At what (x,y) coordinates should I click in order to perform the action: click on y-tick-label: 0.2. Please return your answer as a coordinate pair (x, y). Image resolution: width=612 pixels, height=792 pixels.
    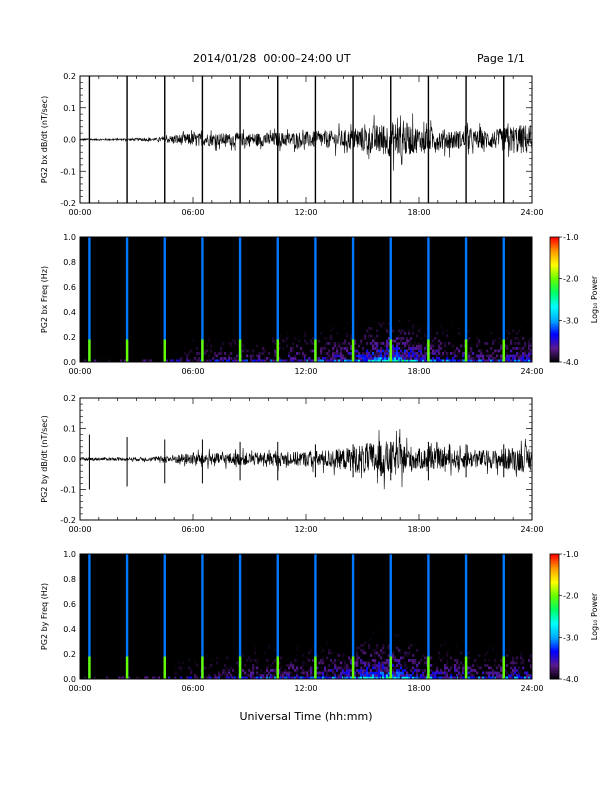
    Looking at the image, I should click on (69, 76).